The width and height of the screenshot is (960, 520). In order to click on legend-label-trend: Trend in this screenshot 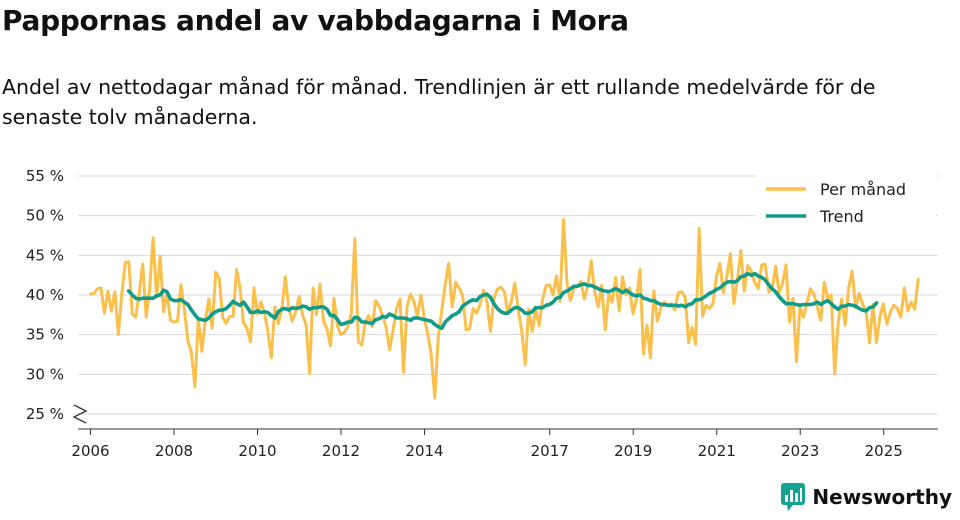, I will do `click(841, 216)`.